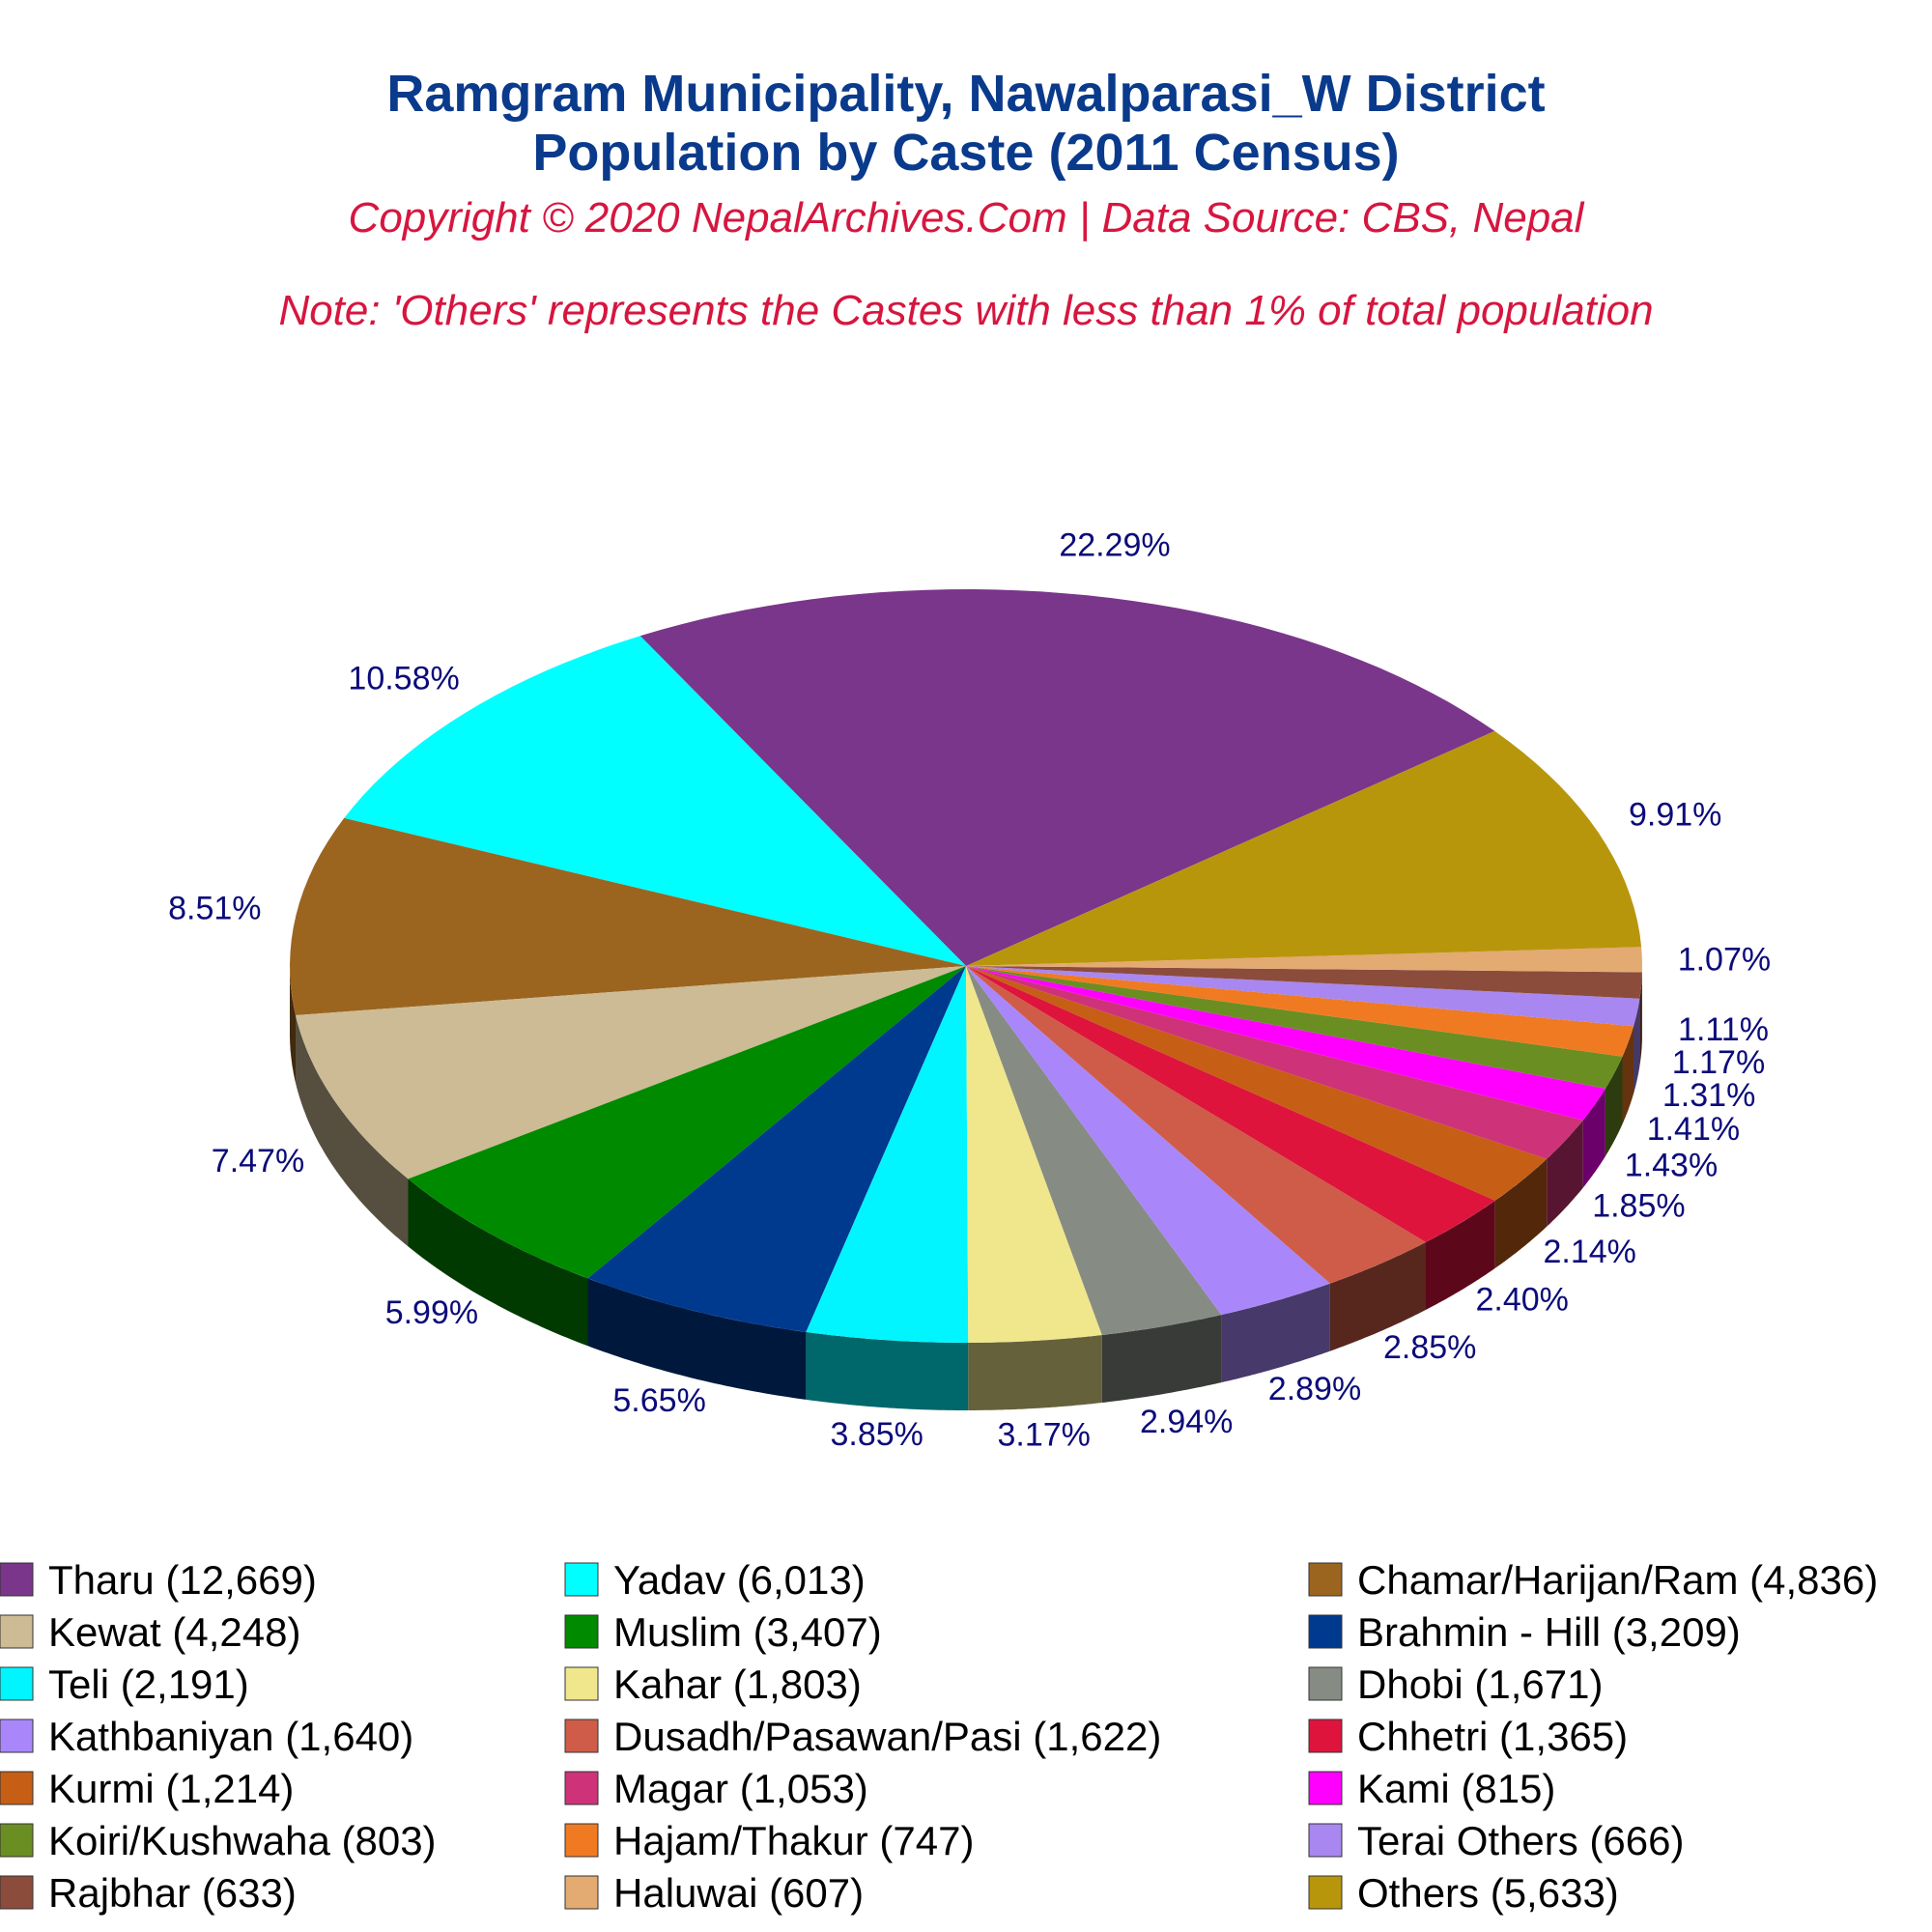 The height and width of the screenshot is (1932, 1932). Describe the element at coordinates (1460, 1255) in the screenshot. I see `pie-side-chhetri` at that location.